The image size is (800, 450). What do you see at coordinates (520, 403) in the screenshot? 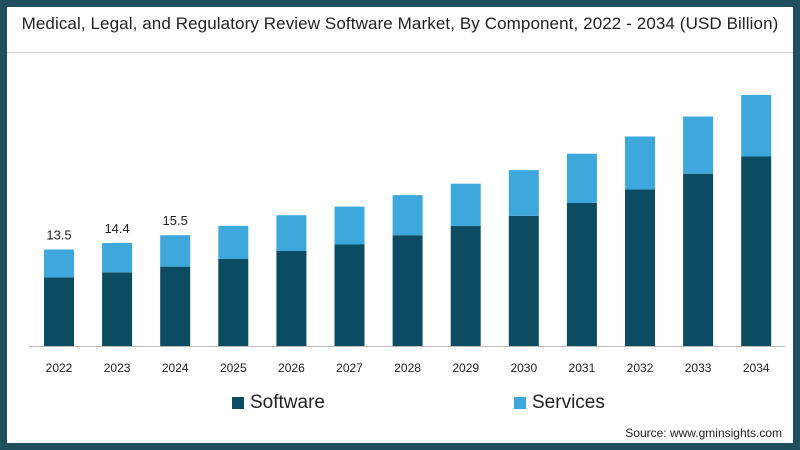
I see `legend-swatch-services` at bounding box center [520, 403].